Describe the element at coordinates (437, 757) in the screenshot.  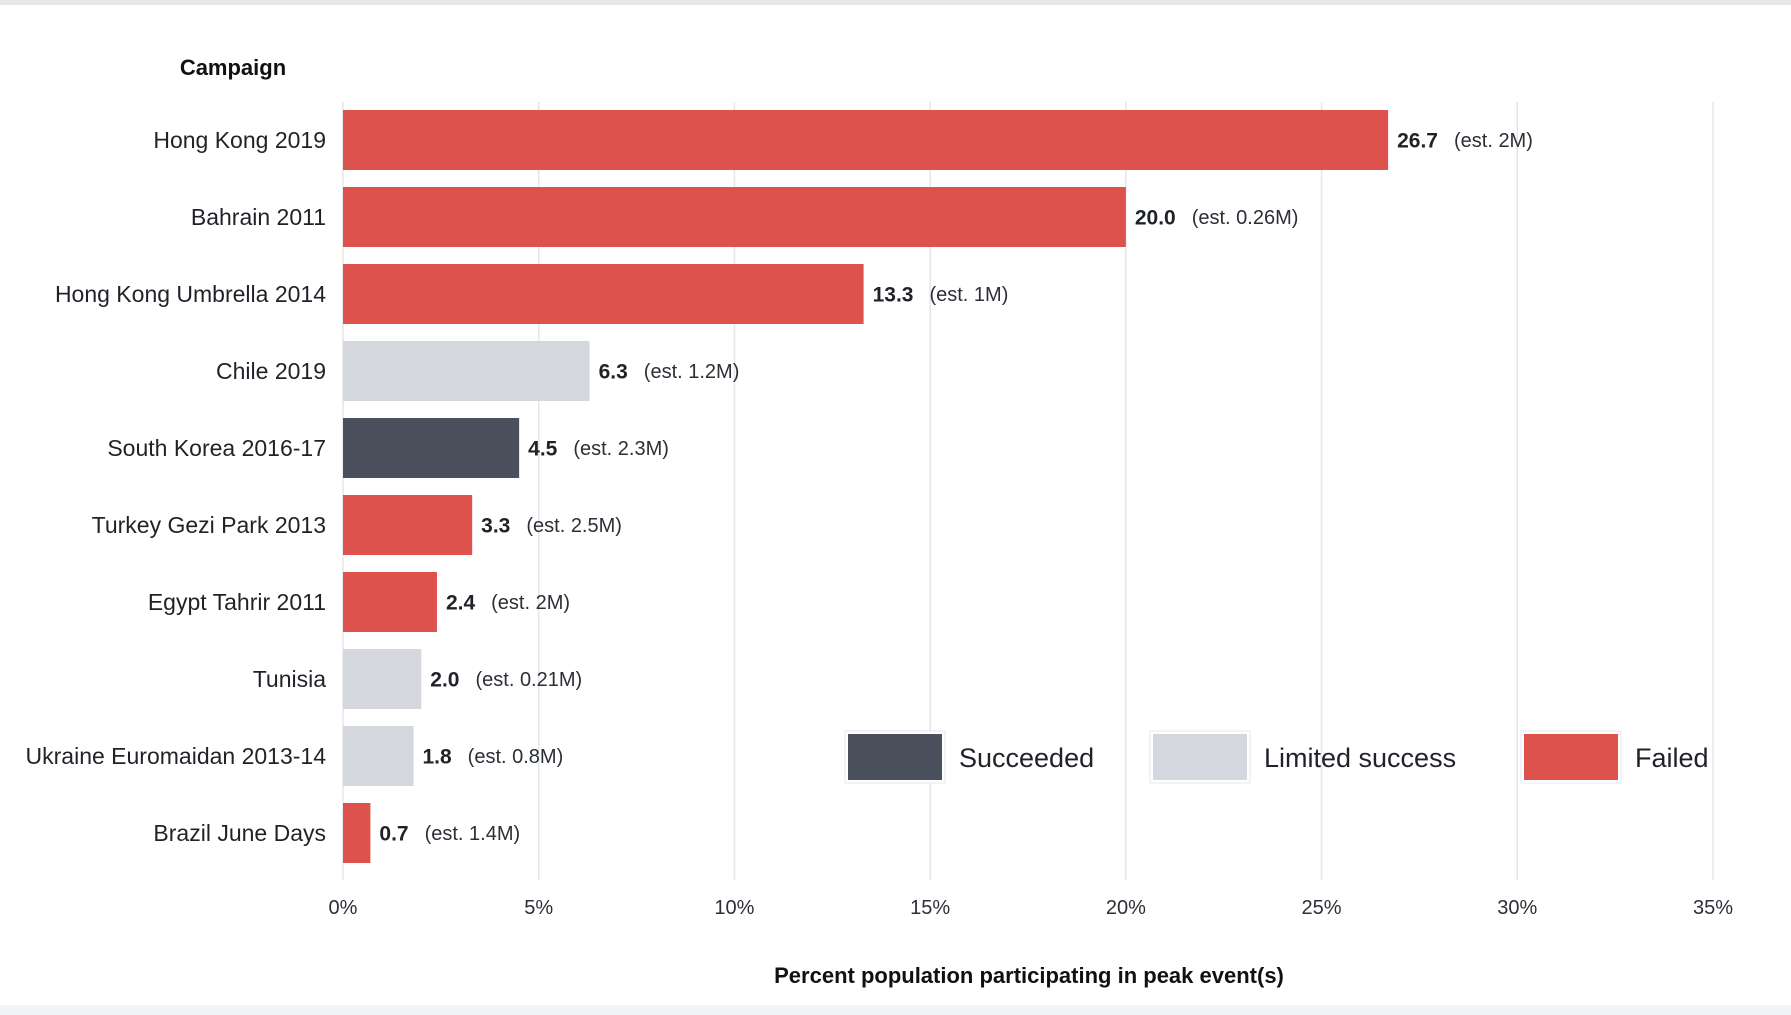
I see `value-label: 1.8` at that location.